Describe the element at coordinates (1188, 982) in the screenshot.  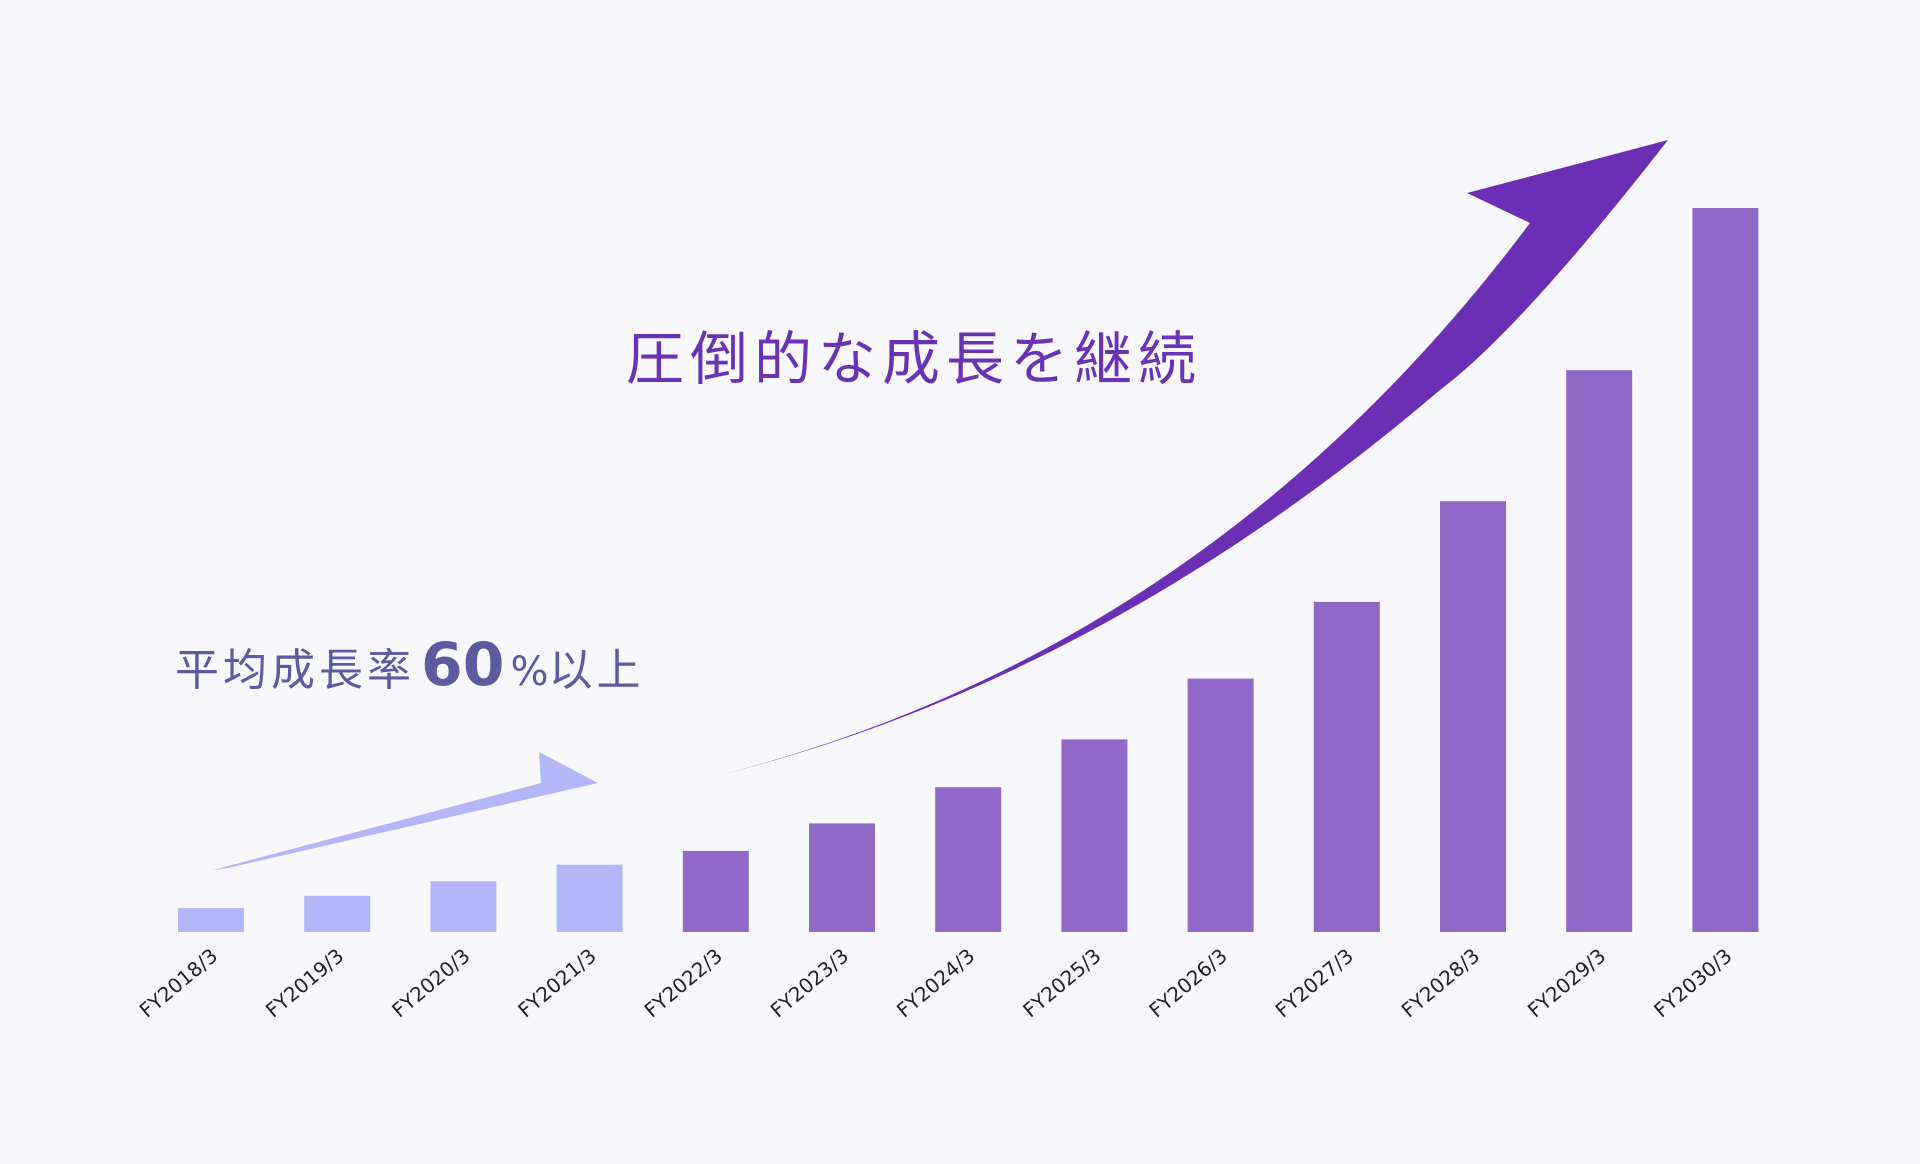
I see `x-tick-label: FY2026/3` at that location.